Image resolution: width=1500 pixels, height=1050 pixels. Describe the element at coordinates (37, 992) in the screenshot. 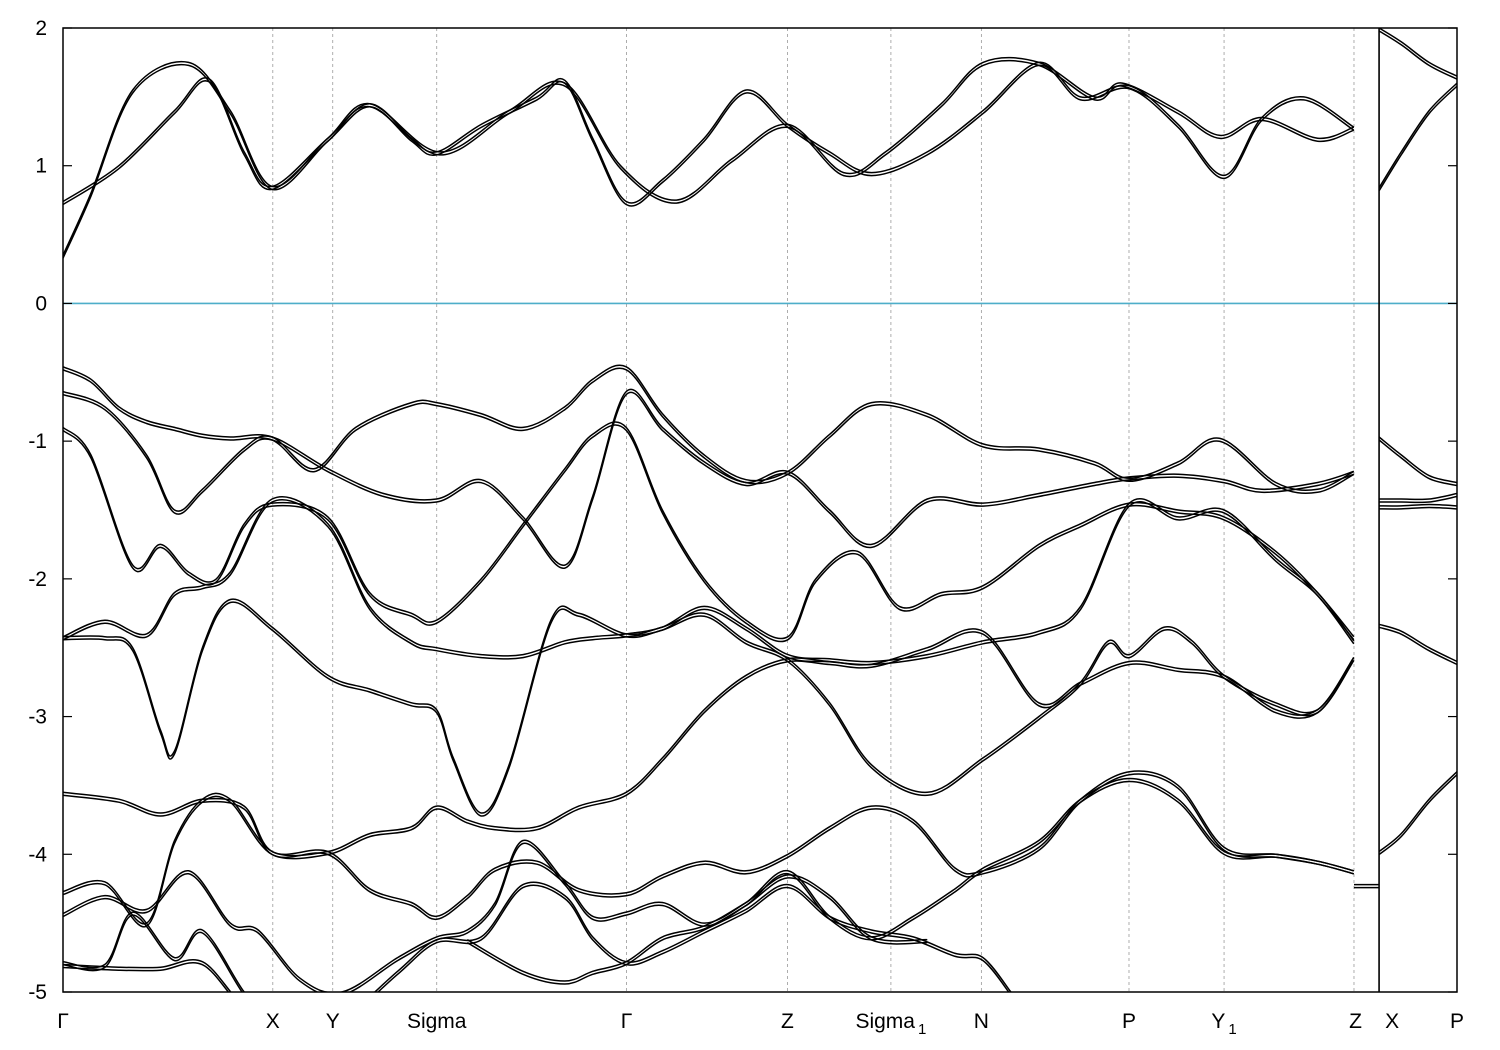

I see `y-tick-label: -5` at that location.